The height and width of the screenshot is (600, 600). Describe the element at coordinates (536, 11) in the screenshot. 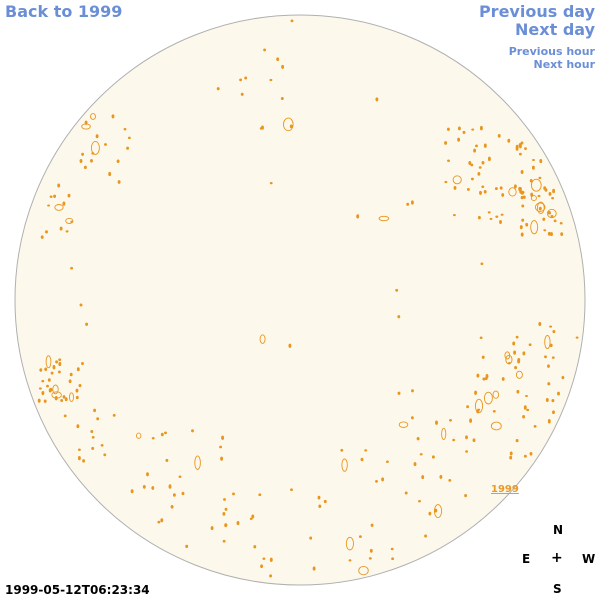

I see `previous-day-link: Previous day` at that location.